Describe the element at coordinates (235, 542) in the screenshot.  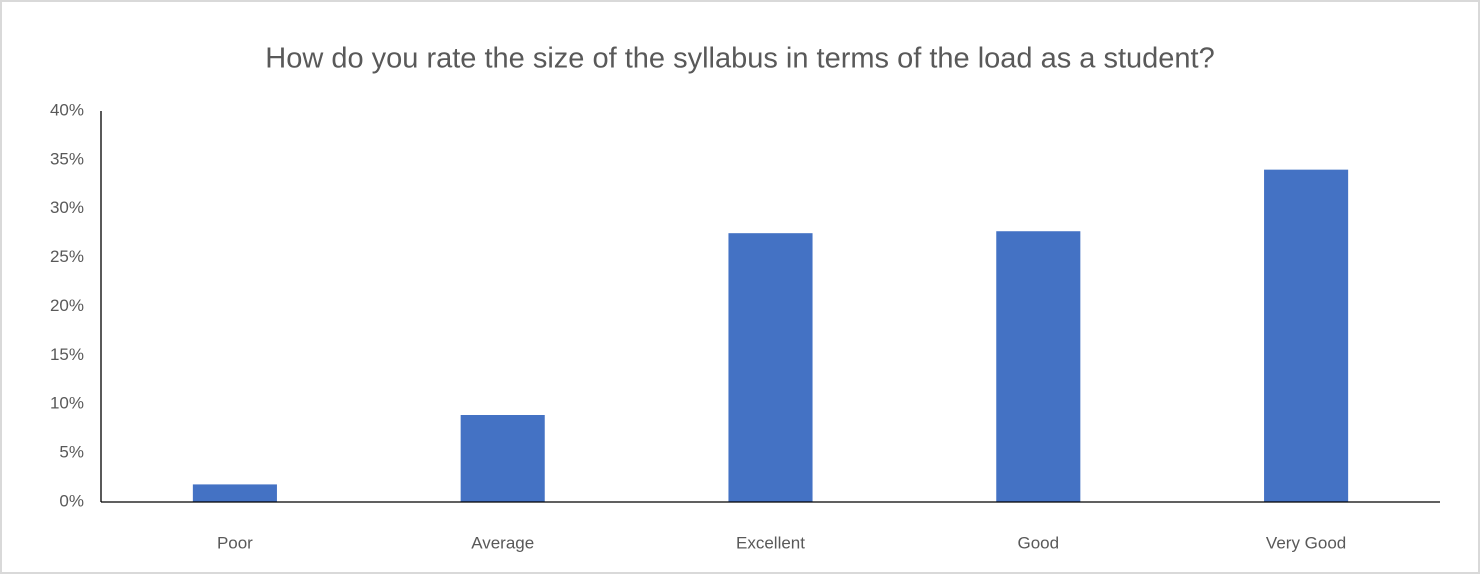
I see `x-tick-label: Poor` at that location.